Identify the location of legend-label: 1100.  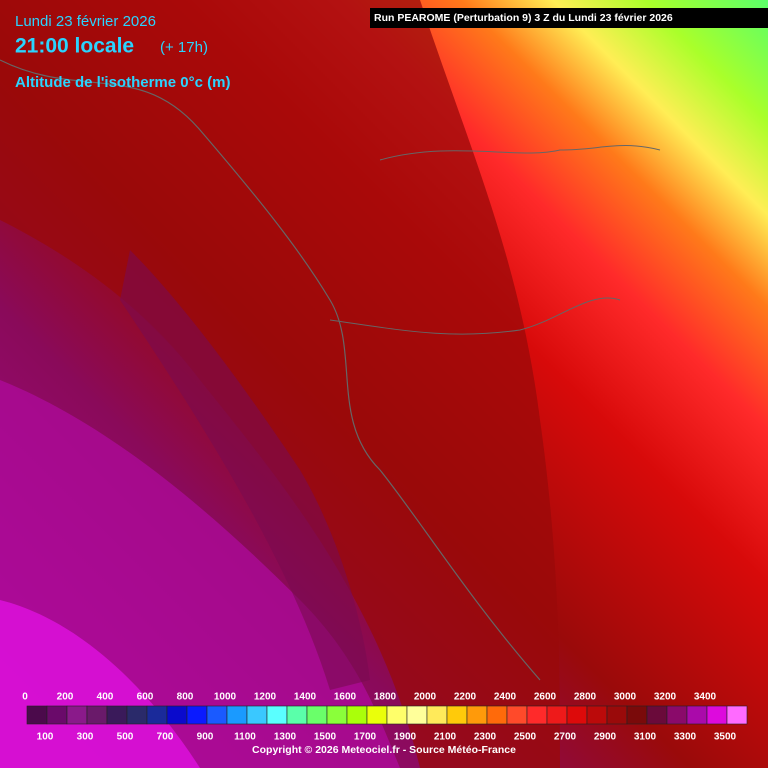
(245, 737).